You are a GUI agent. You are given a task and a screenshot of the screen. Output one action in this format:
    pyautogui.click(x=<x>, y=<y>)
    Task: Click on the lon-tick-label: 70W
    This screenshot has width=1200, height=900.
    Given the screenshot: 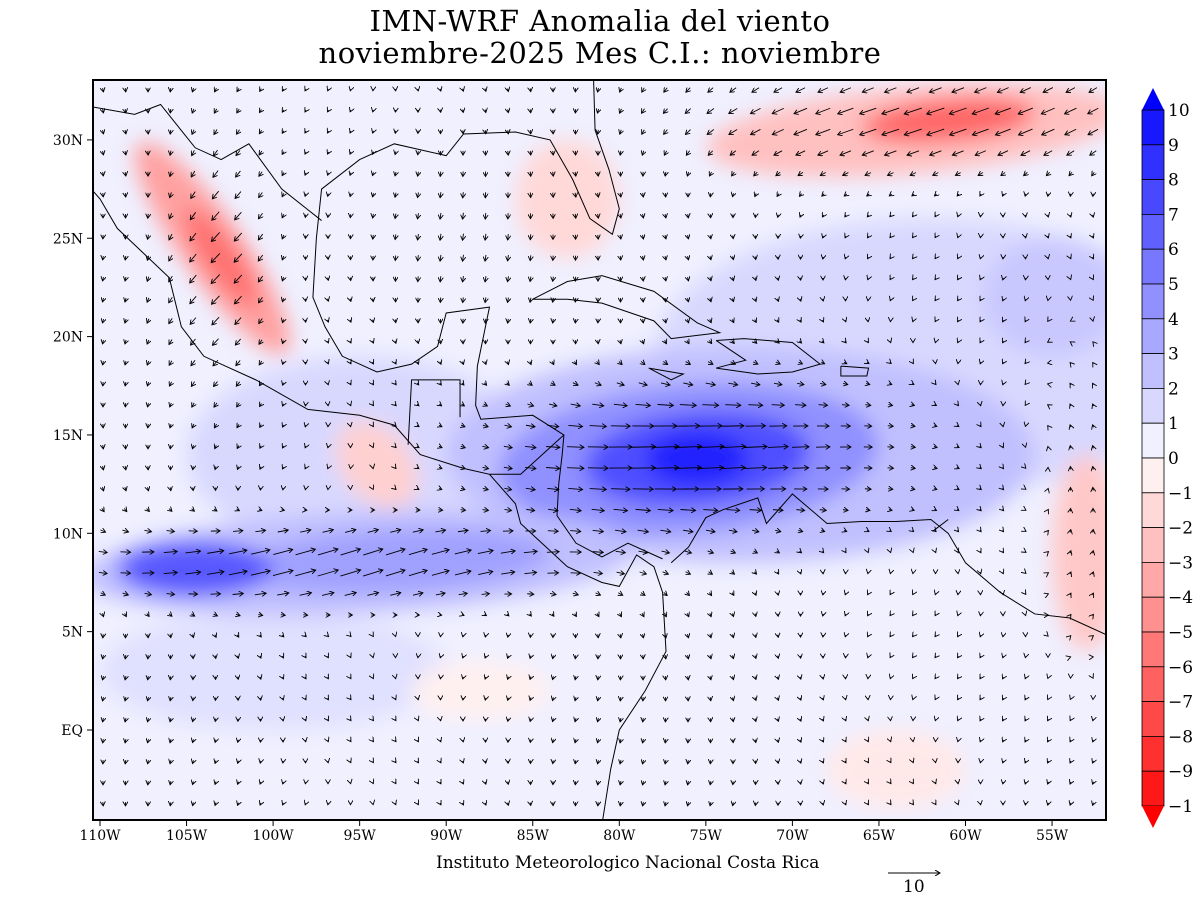 What is the action you would take?
    pyautogui.click(x=792, y=836)
    